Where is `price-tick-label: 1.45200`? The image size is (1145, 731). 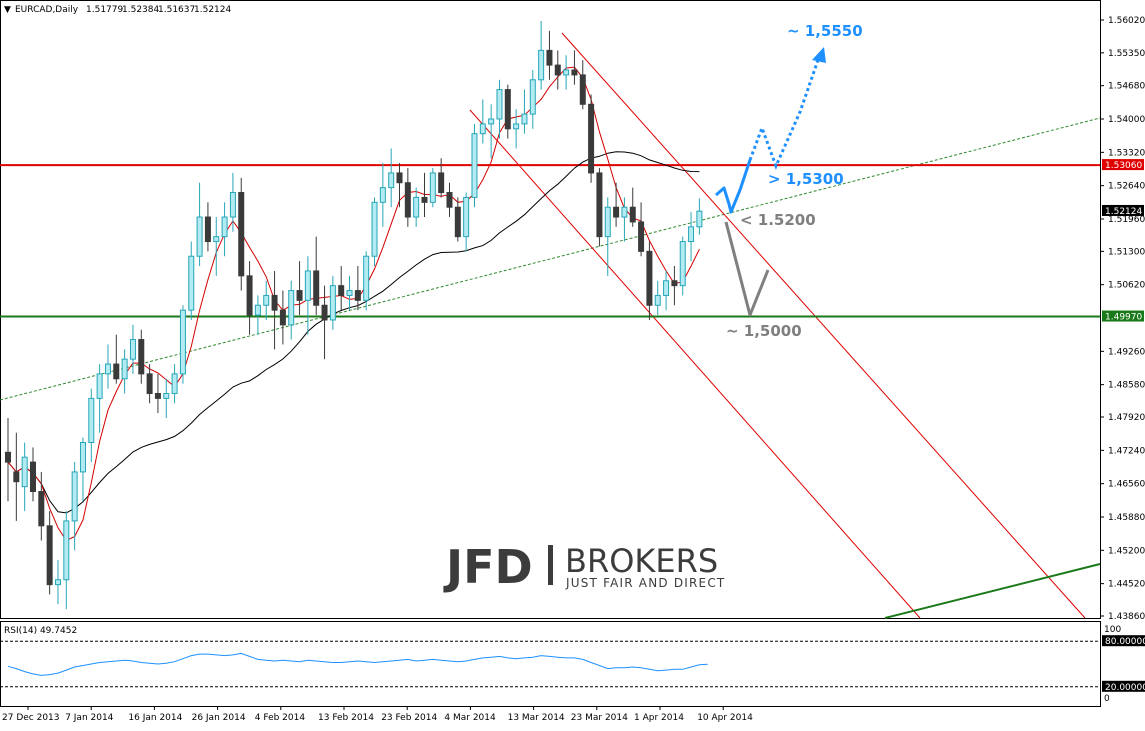
price-tick-label: 1.45200 is located at coordinates (1126, 551).